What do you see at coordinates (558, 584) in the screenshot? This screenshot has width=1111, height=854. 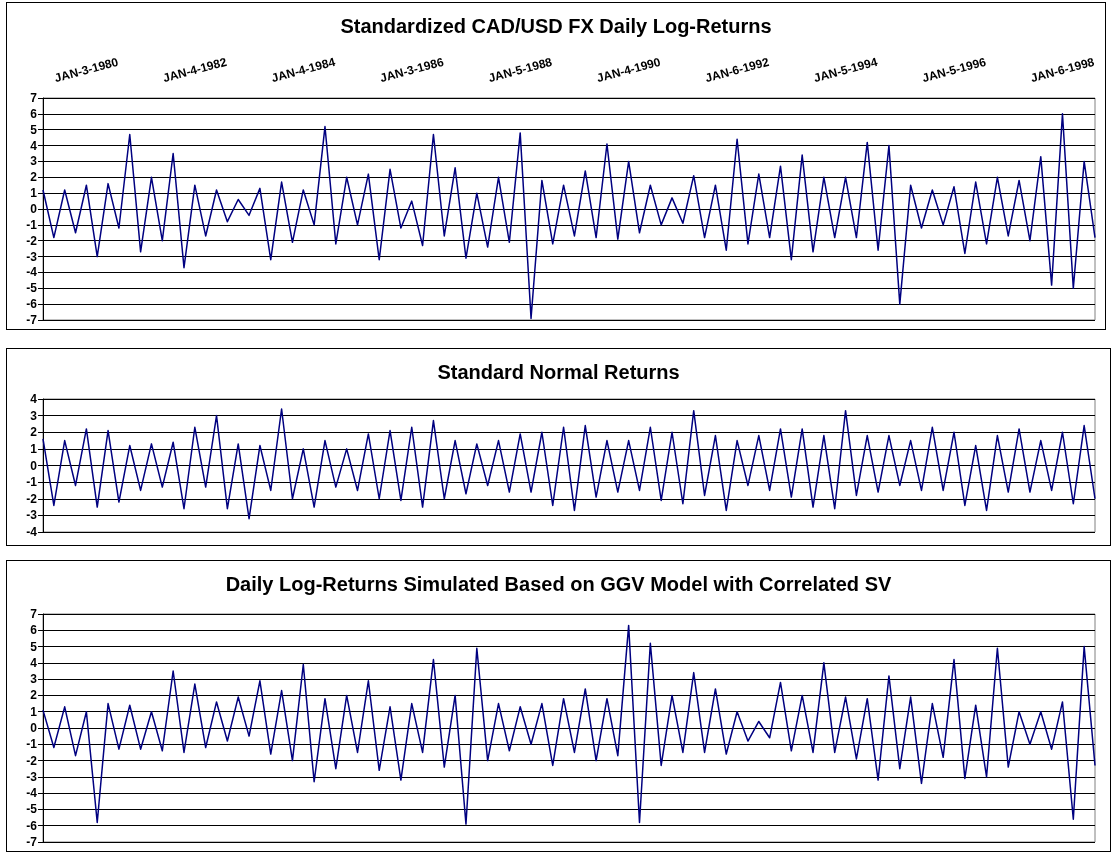 I see `chart-title: Daily Log-Returns Simulated Based on GGV Model with Correlated SV` at bounding box center [558, 584].